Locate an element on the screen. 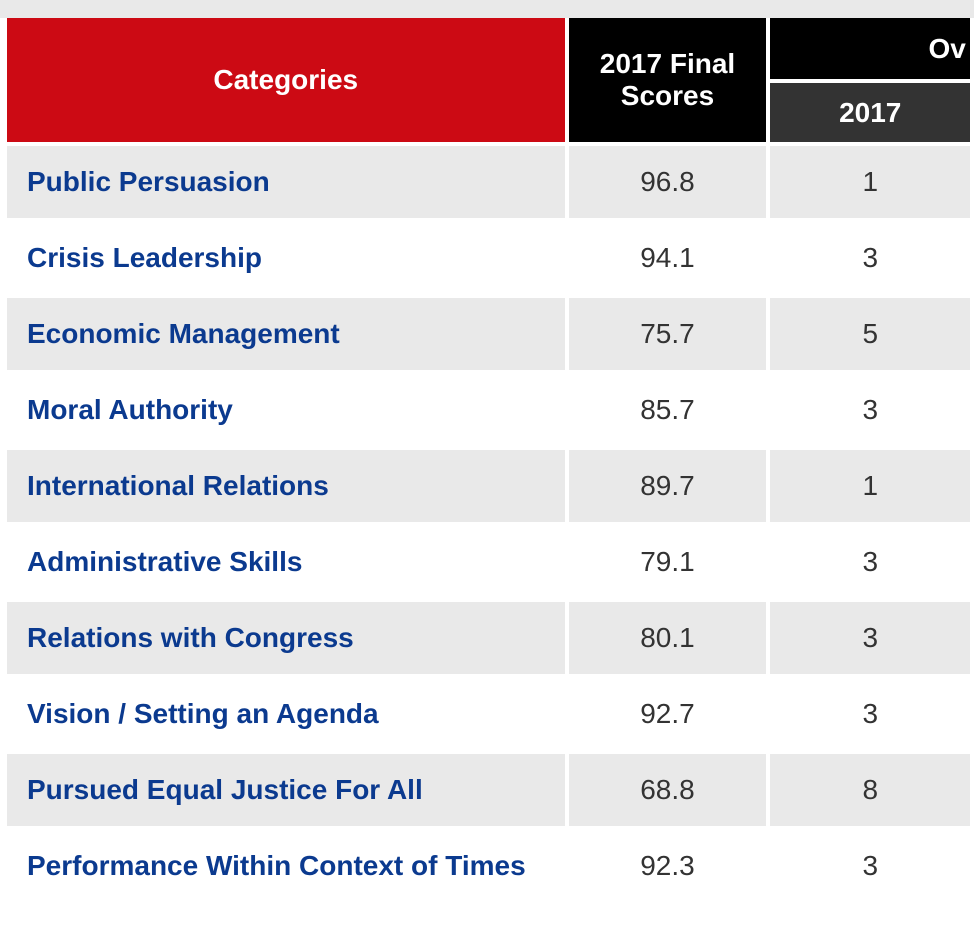  table-row: International Relations 89.7 1 is located at coordinates (488, 486).